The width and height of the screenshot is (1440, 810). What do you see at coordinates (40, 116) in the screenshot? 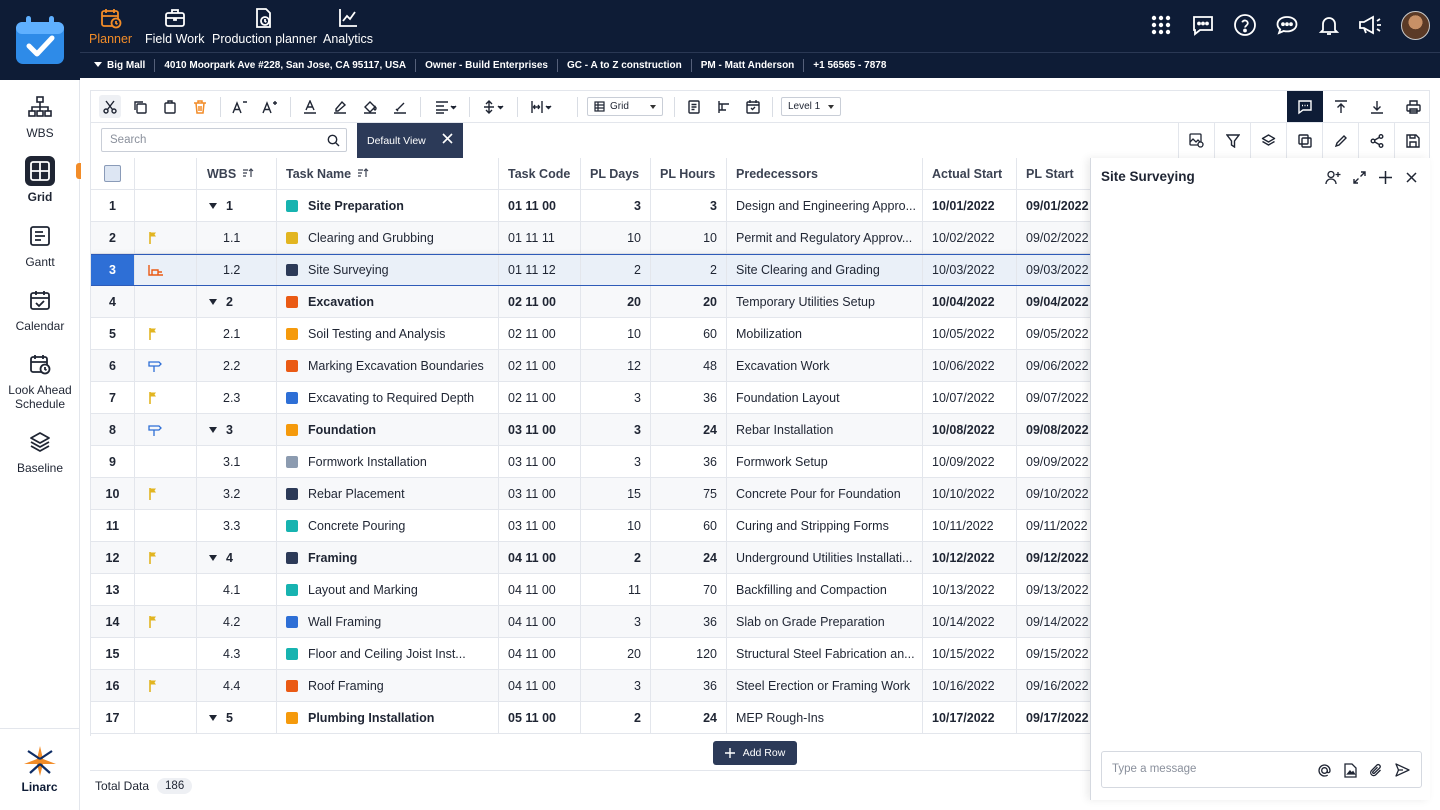
I see `sidebar-item-wbs: WBS` at bounding box center [40, 116].